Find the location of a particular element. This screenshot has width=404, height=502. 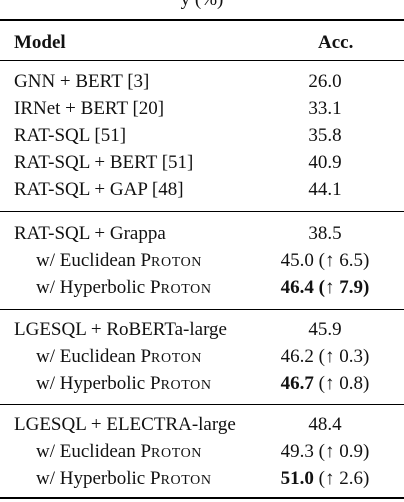

model-name: RAT-SQL + Grappa is located at coordinates (90, 233).